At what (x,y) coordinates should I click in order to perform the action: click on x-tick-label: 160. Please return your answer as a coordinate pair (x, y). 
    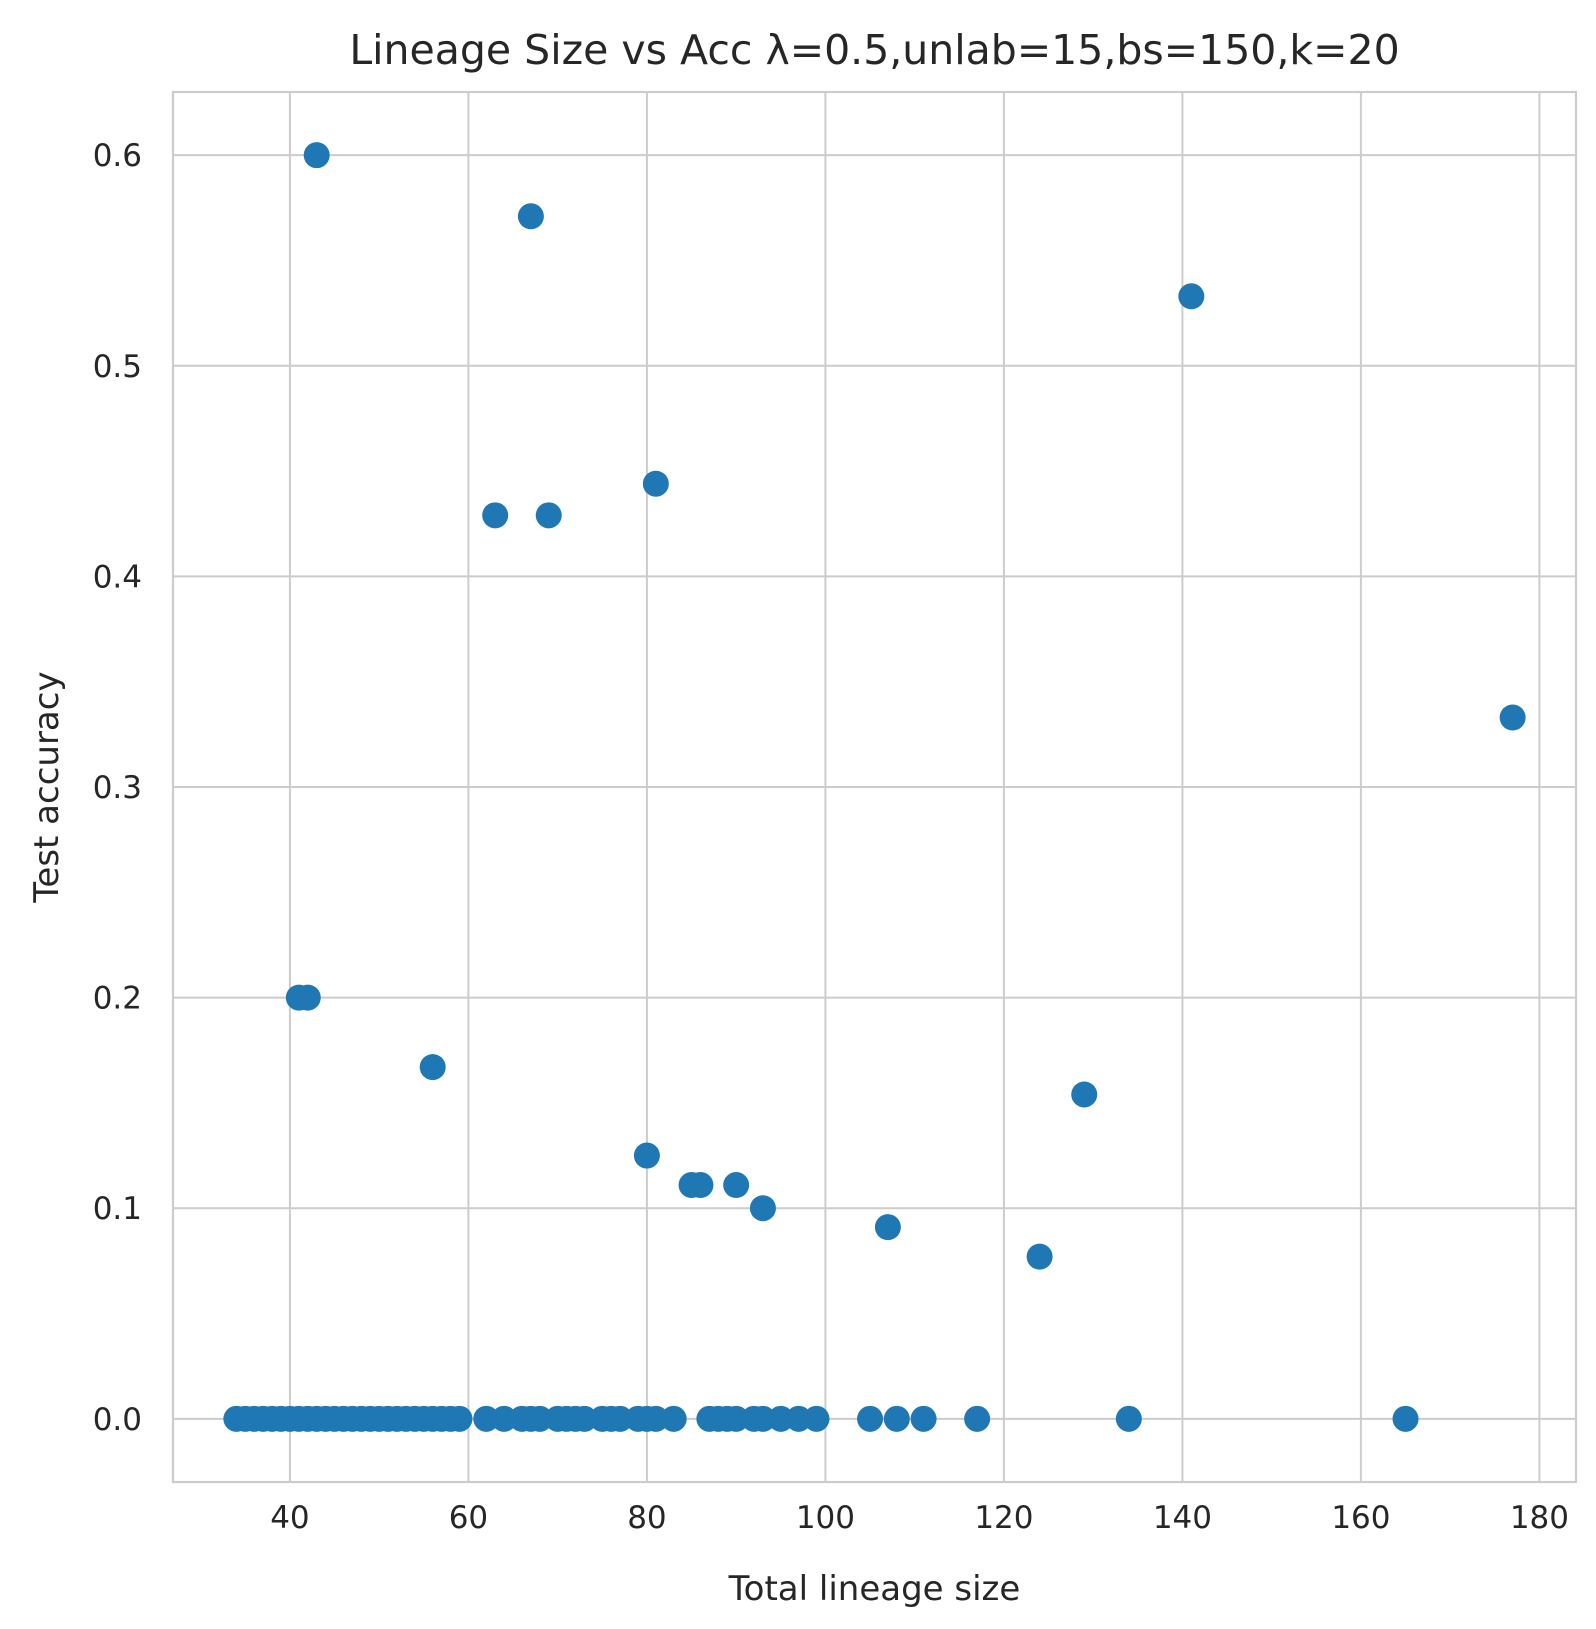
    Looking at the image, I should click on (1360, 1518).